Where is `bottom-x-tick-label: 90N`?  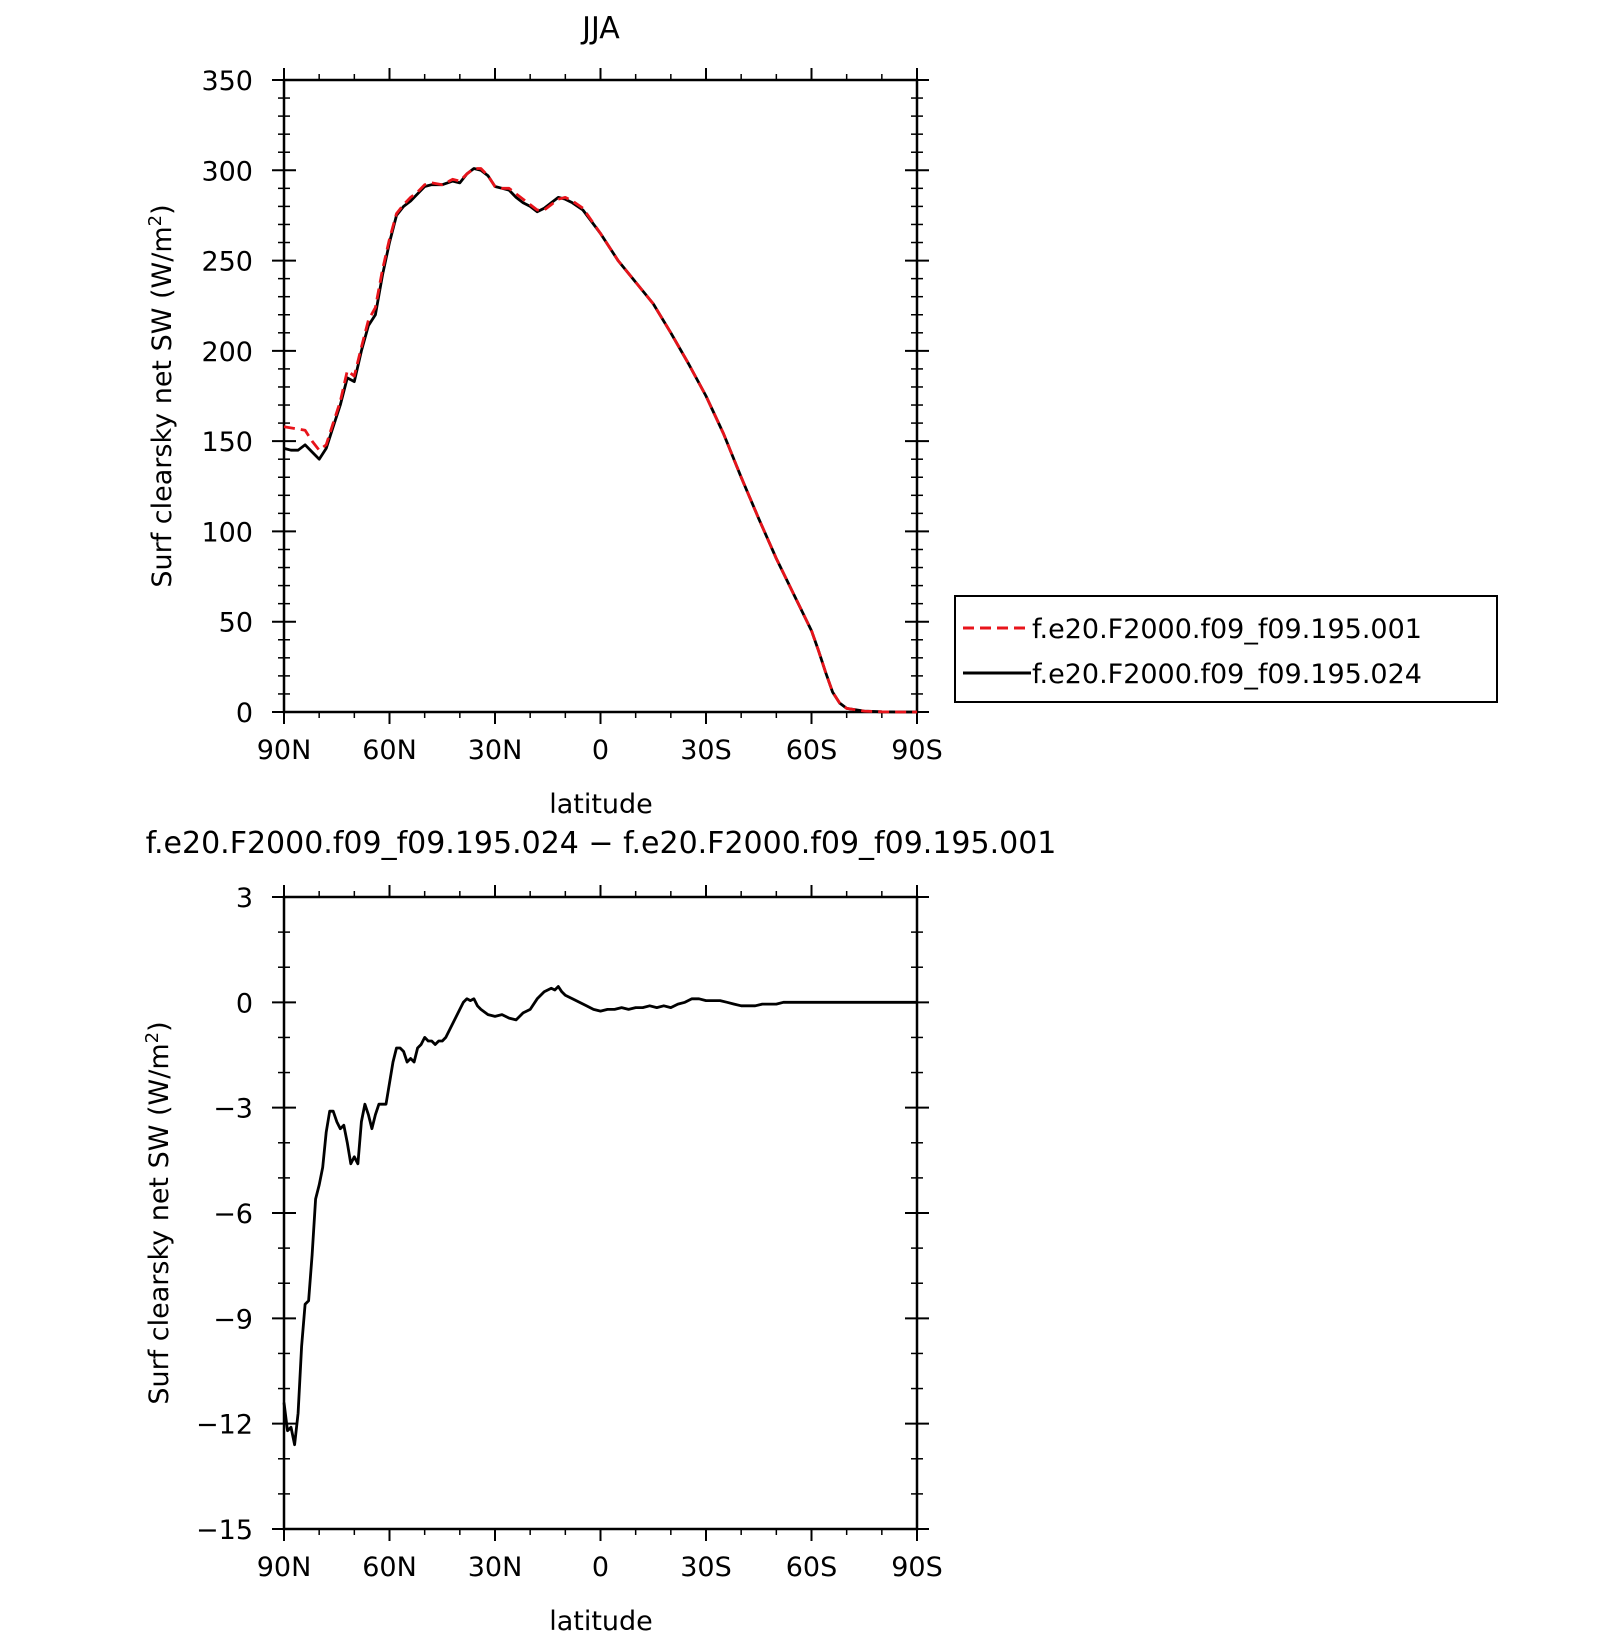 bottom-x-tick-label: 90N is located at coordinates (284, 1567).